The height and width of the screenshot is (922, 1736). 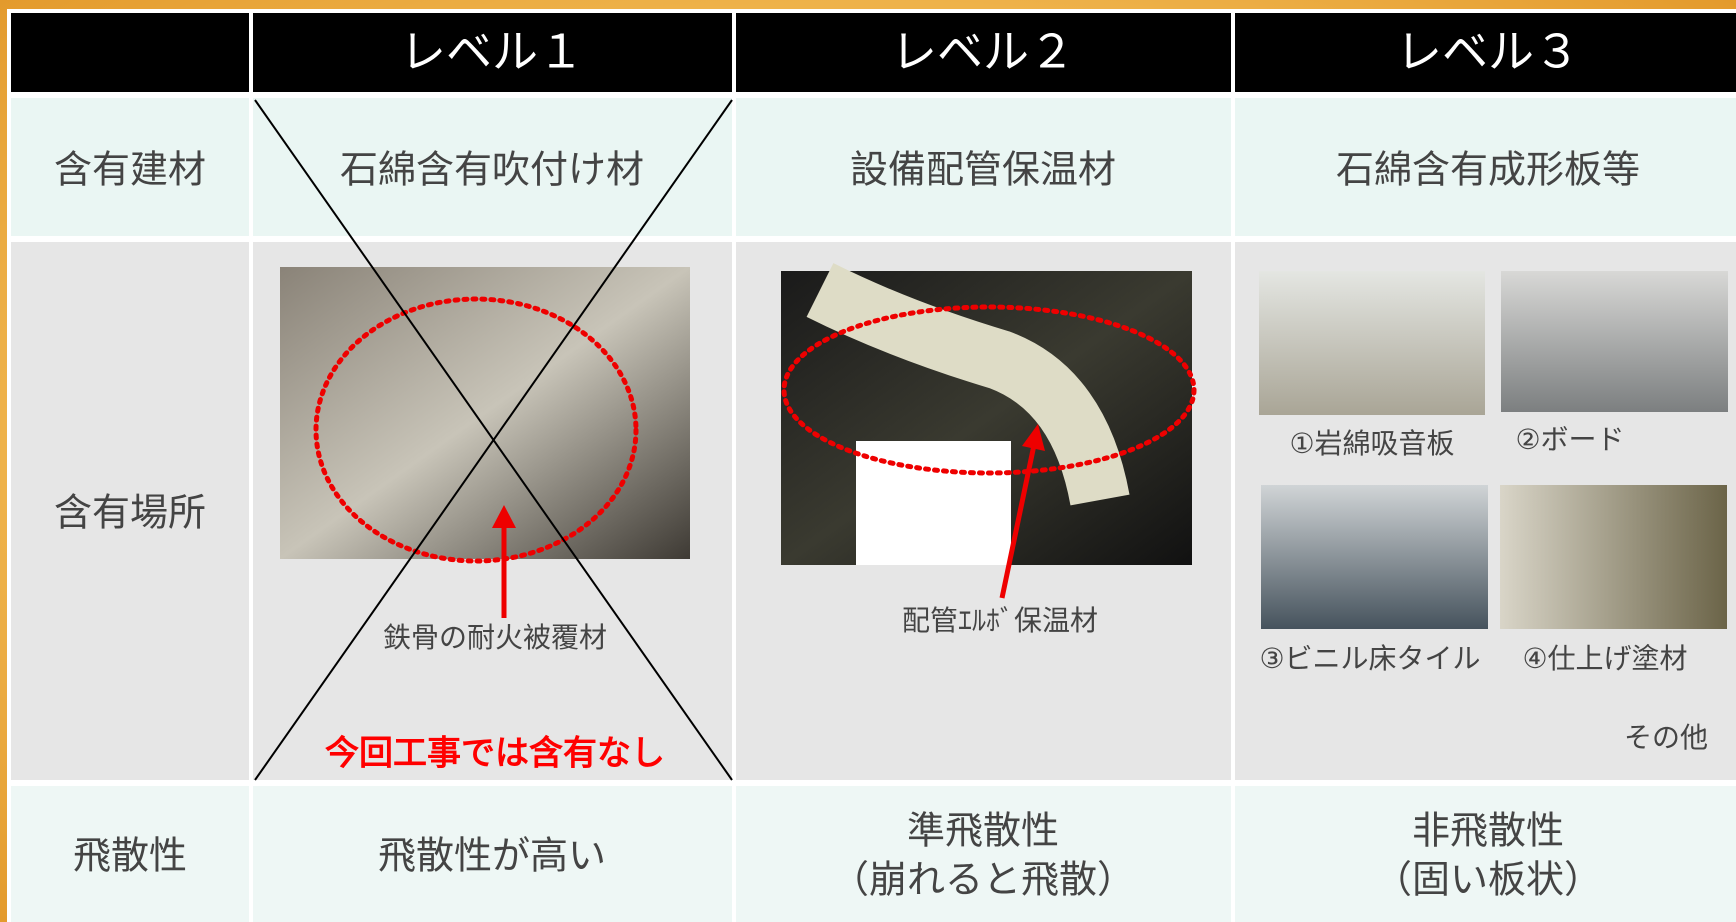 What do you see at coordinates (1488, 880) in the screenshot?
I see `cell: （固い板状）` at bounding box center [1488, 880].